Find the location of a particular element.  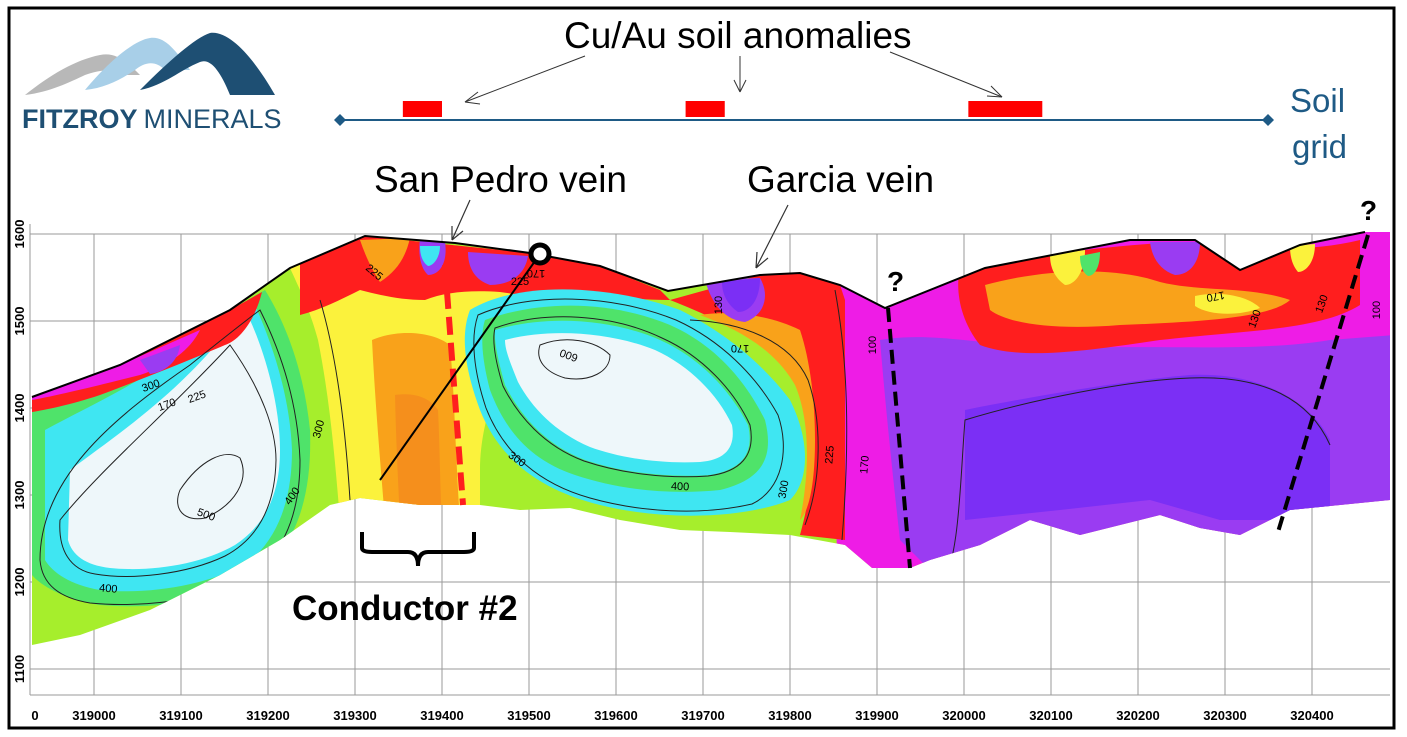

y-tick-label: 1400 is located at coordinates (19, 408).